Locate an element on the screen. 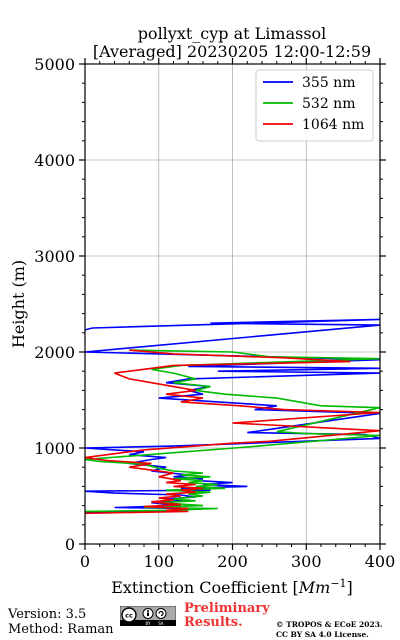 This screenshot has height=640, width=400. y-tick-label: 4000 is located at coordinates (54, 160).